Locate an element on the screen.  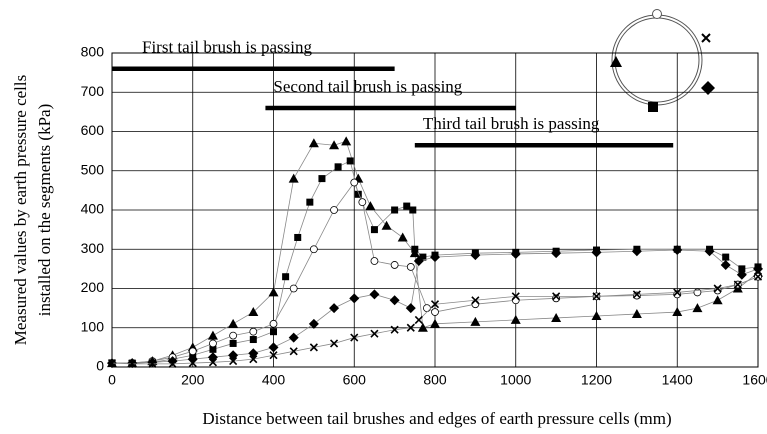
y-tick-label: 200 is located at coordinates (93, 287).